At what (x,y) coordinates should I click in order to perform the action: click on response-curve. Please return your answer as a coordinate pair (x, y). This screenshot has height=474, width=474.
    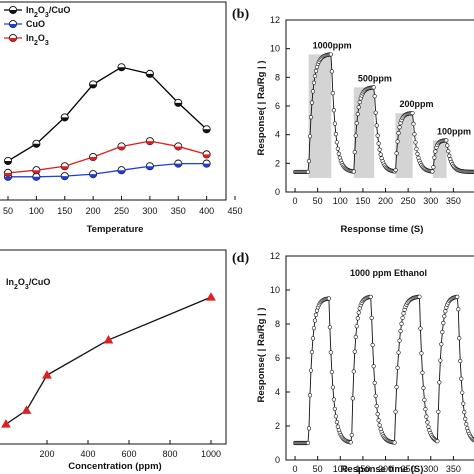
    Looking at the image, I should click on (384, 370).